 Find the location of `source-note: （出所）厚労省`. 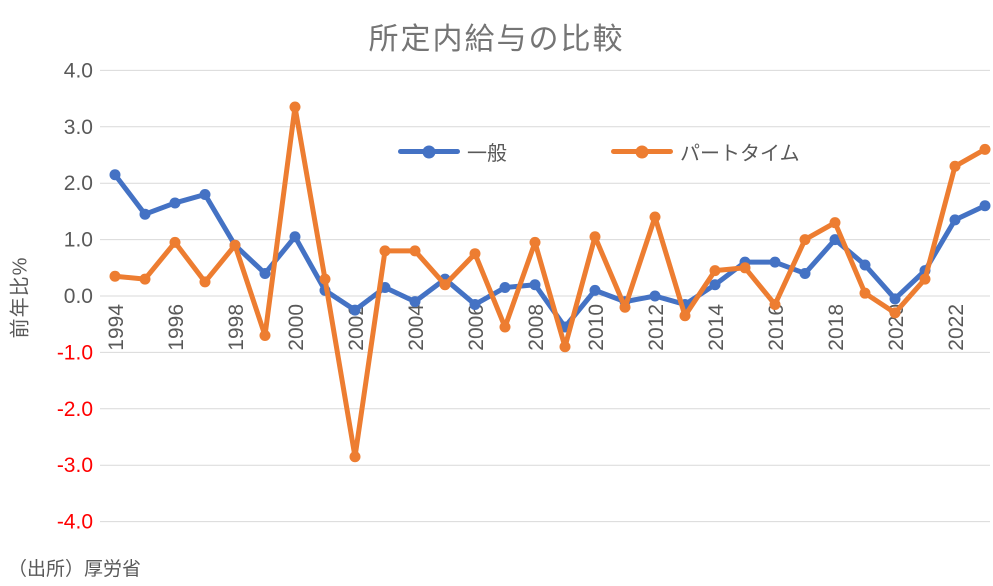

source-note: （出所）厚労省 is located at coordinates (75, 569).